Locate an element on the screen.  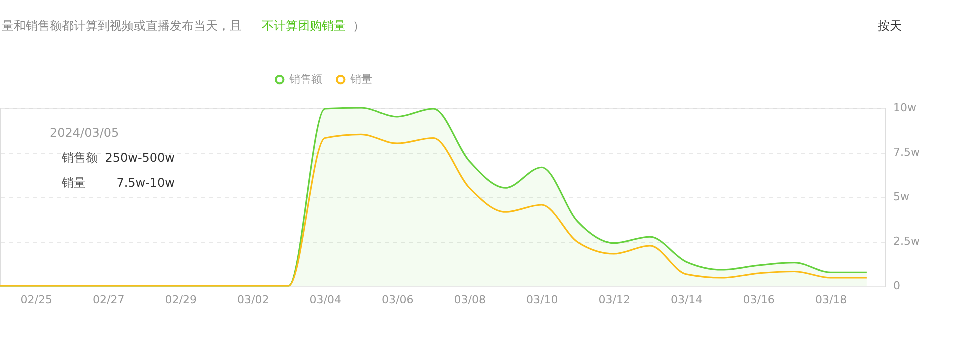
x-tick-label: 03/02 is located at coordinates (254, 300).